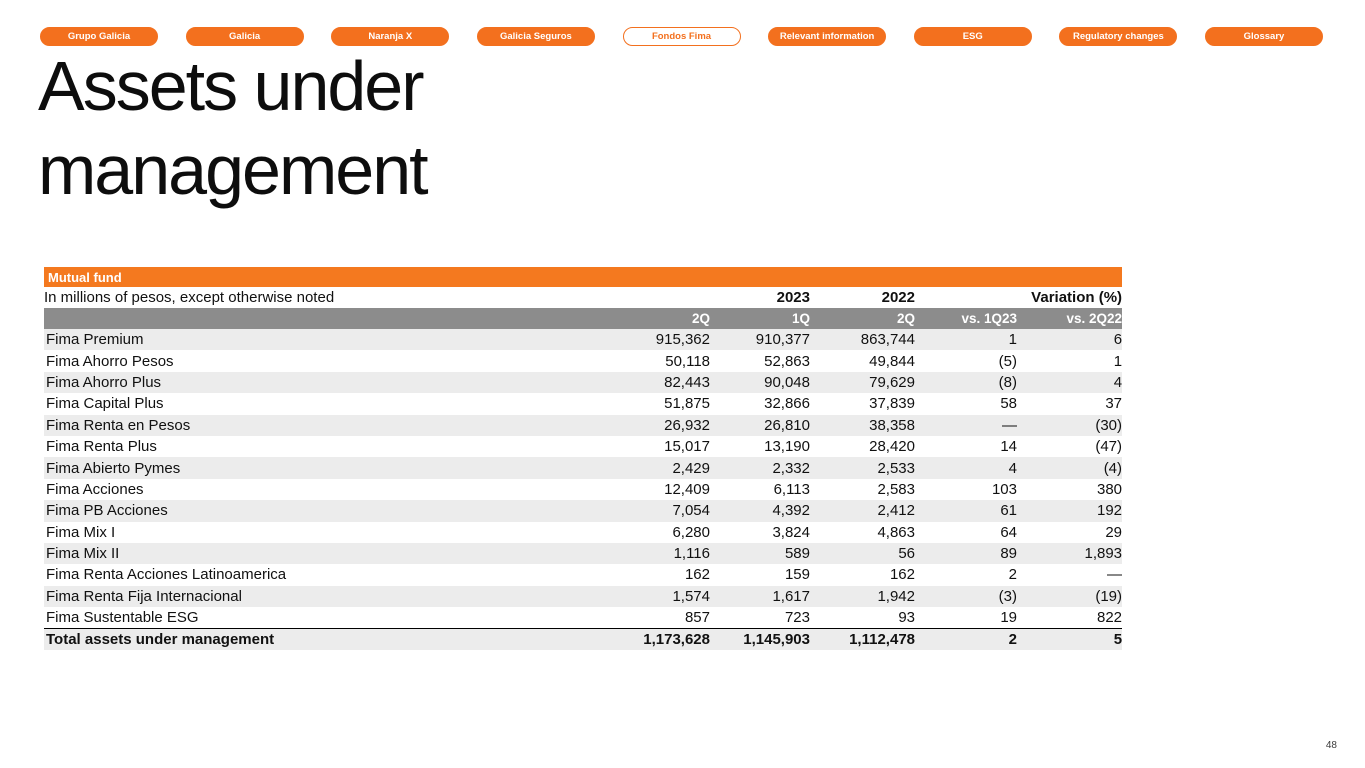 This screenshot has height=768, width=1365. I want to click on value-2q22: 1,942, so click(896, 596).